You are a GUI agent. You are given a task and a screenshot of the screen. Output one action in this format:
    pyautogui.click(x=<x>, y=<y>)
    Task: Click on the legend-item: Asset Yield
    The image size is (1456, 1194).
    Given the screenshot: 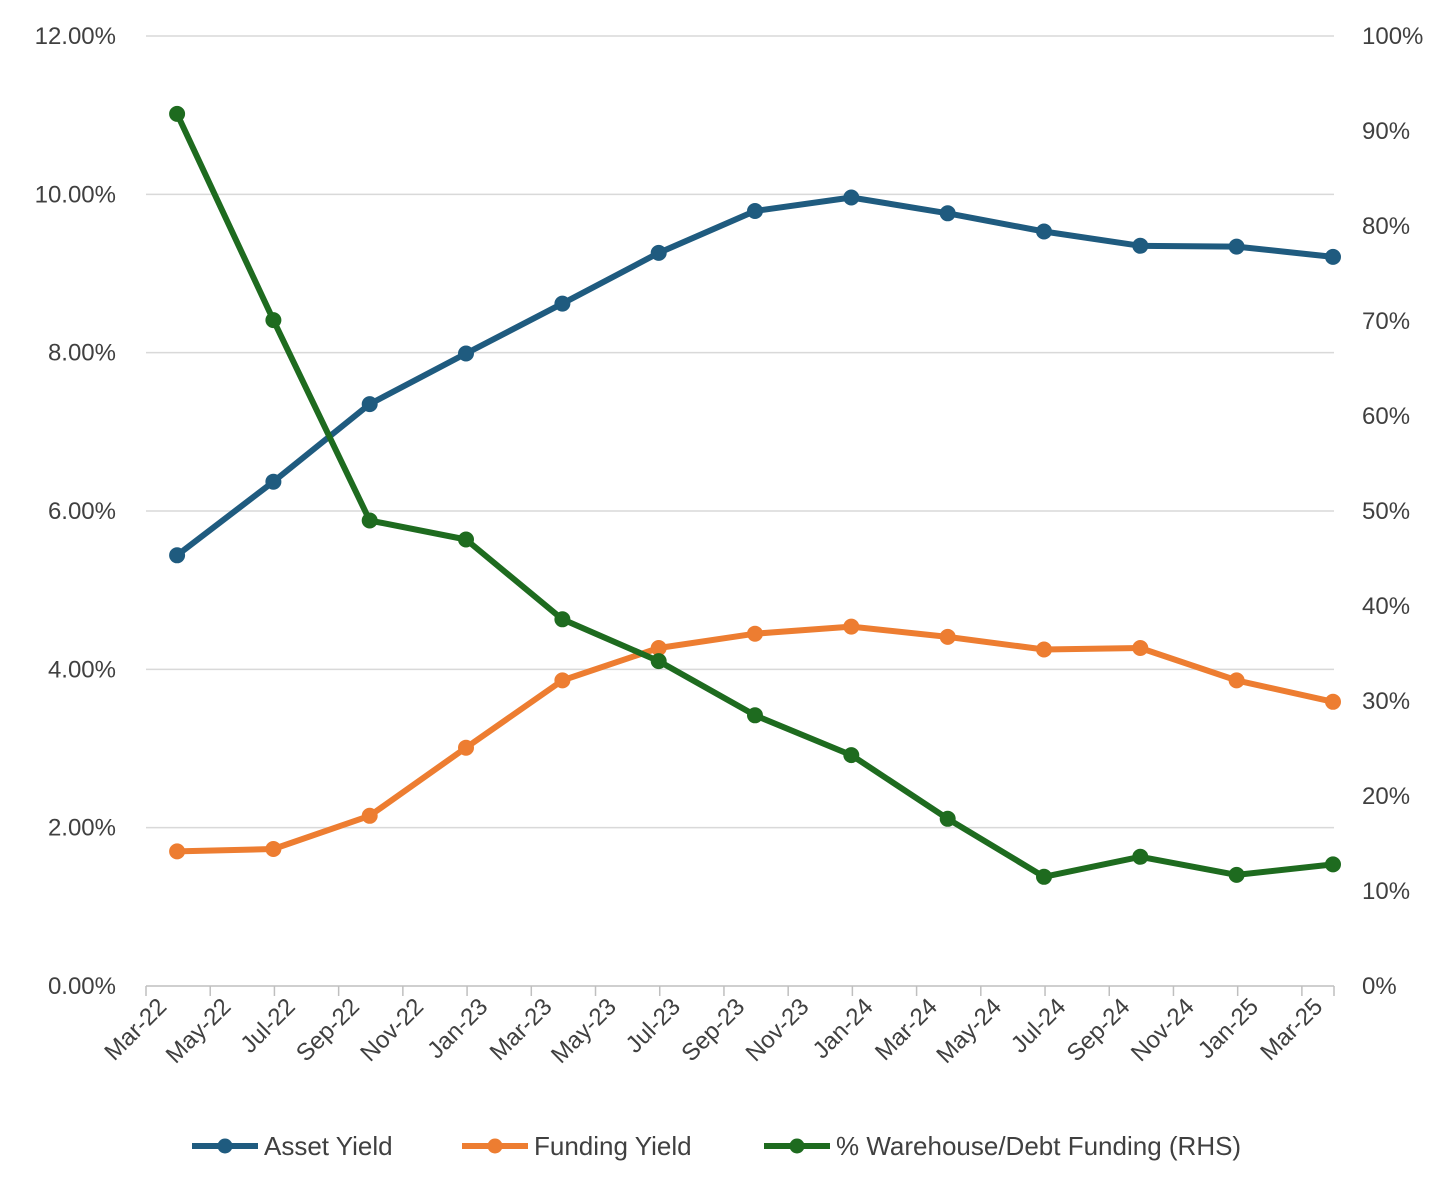 What is the action you would take?
    pyautogui.click(x=292, y=1146)
    